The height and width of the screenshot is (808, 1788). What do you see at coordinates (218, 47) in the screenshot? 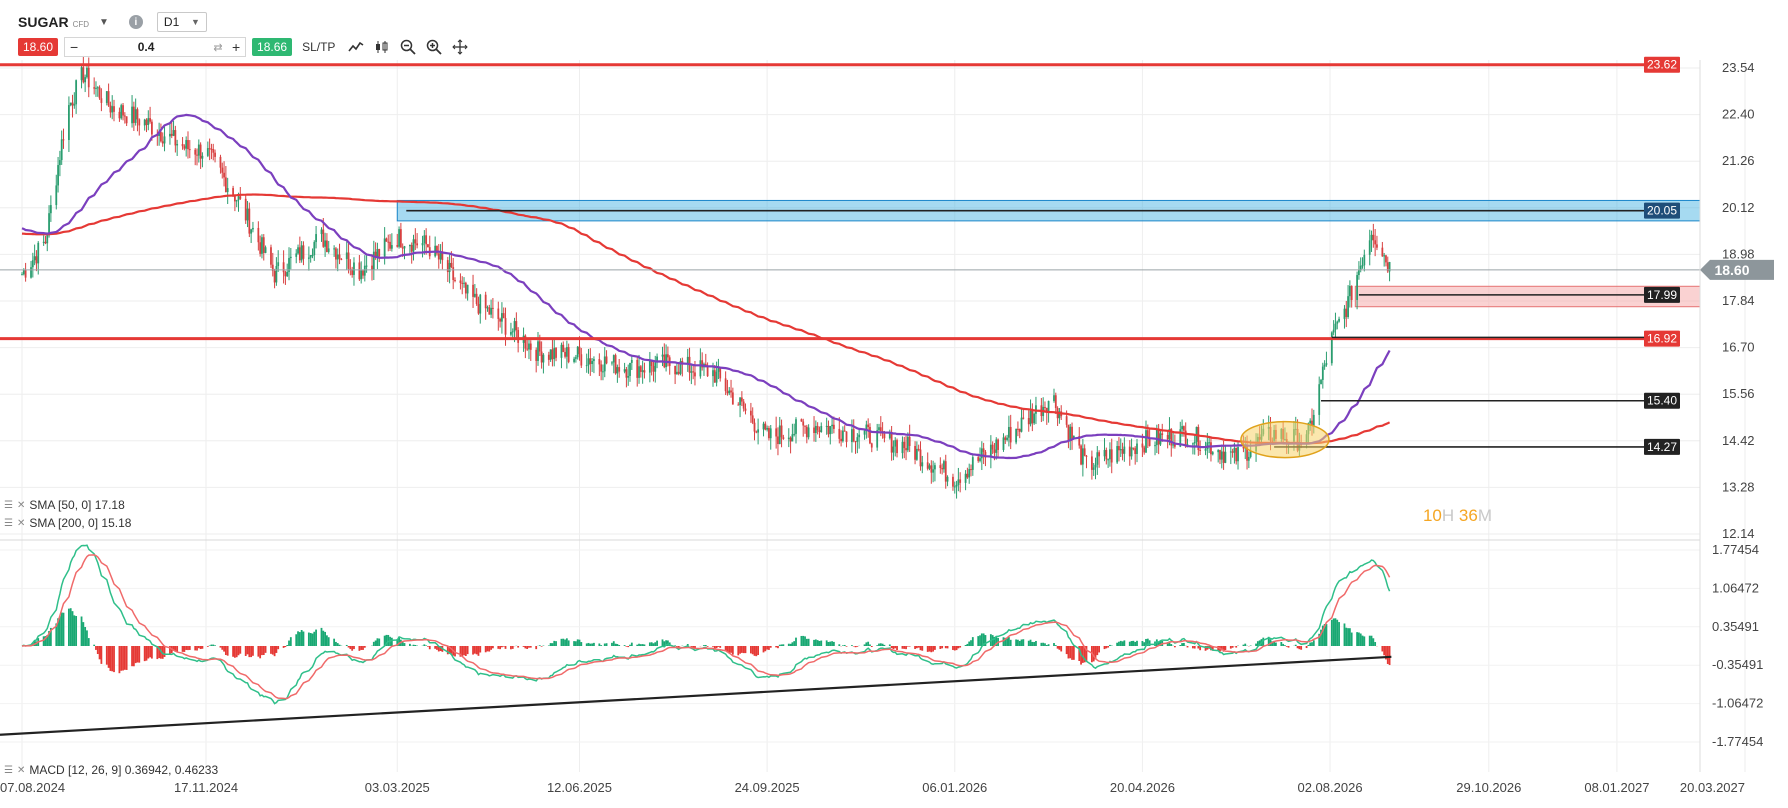
I see `swap-icon: ⇄` at bounding box center [218, 47].